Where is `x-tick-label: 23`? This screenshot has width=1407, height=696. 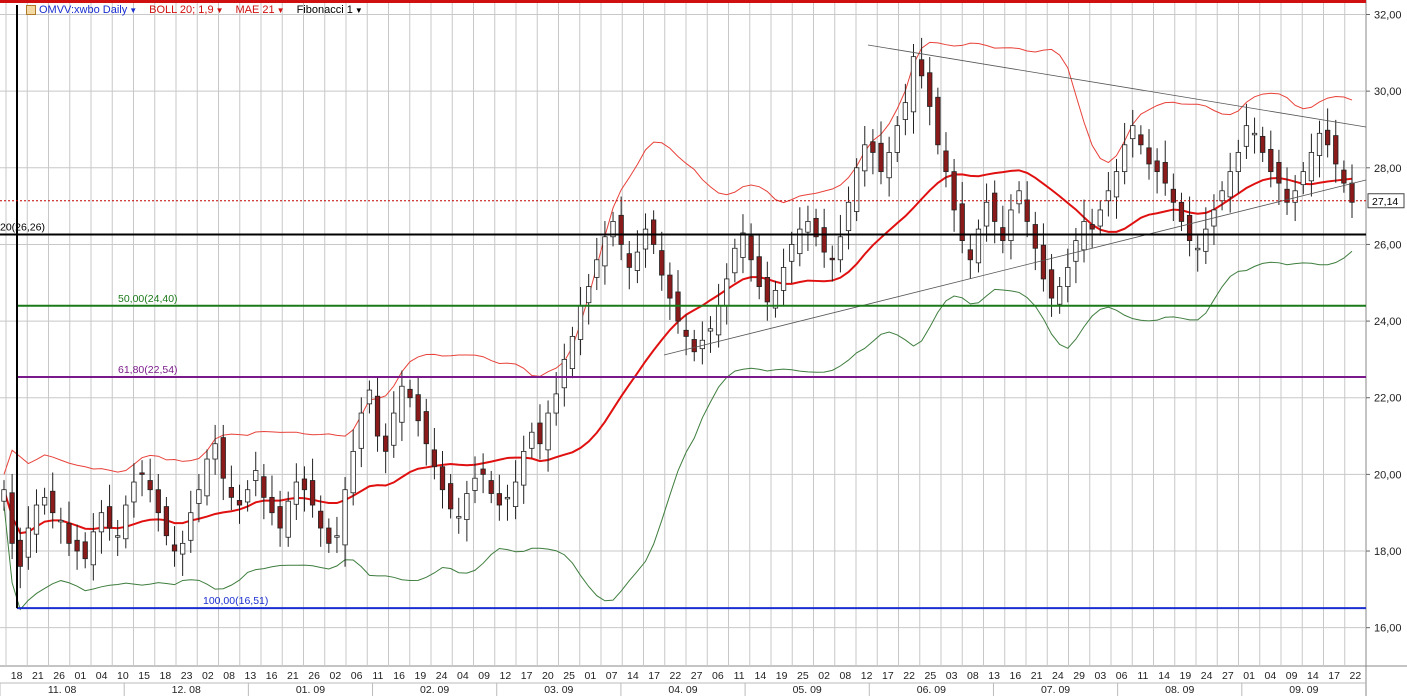
x-tick-label: 23 is located at coordinates (187, 676).